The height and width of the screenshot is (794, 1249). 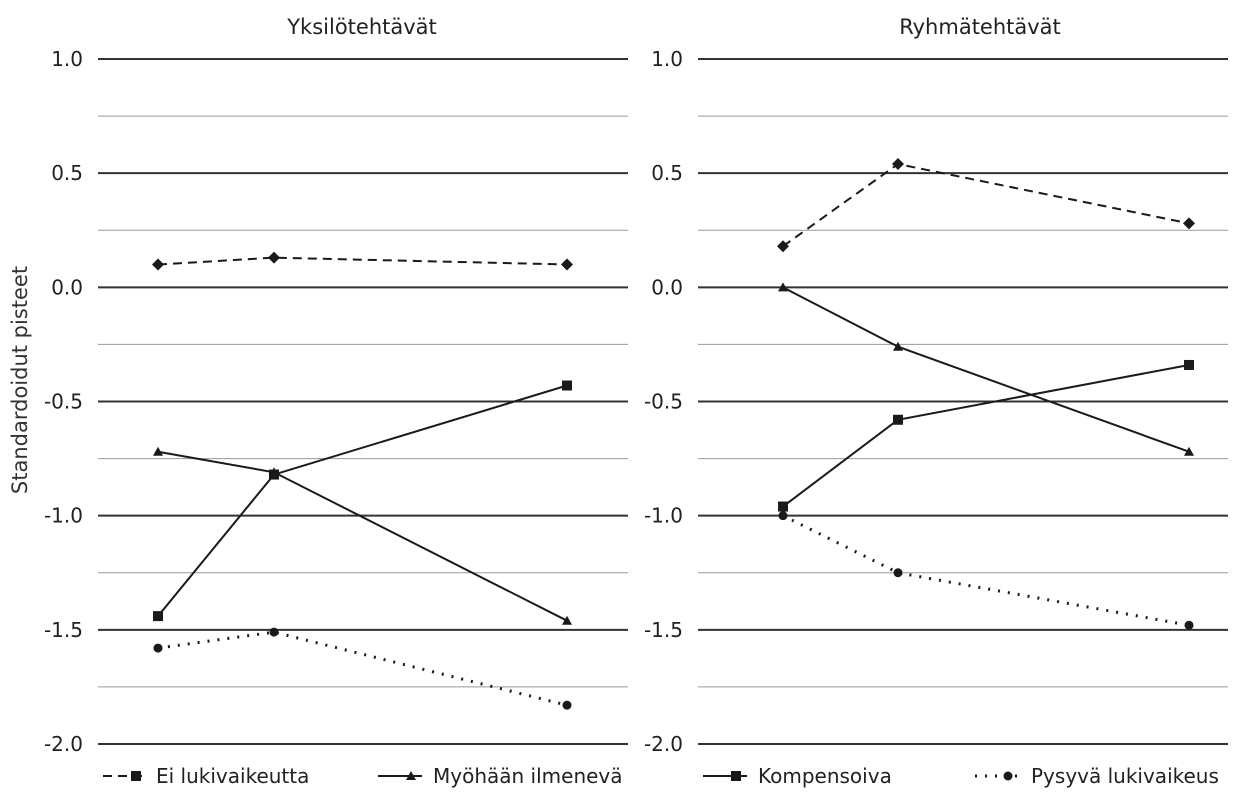 I want to click on legend-item: Pysyvä lukivaikeus, so click(x=1097, y=776).